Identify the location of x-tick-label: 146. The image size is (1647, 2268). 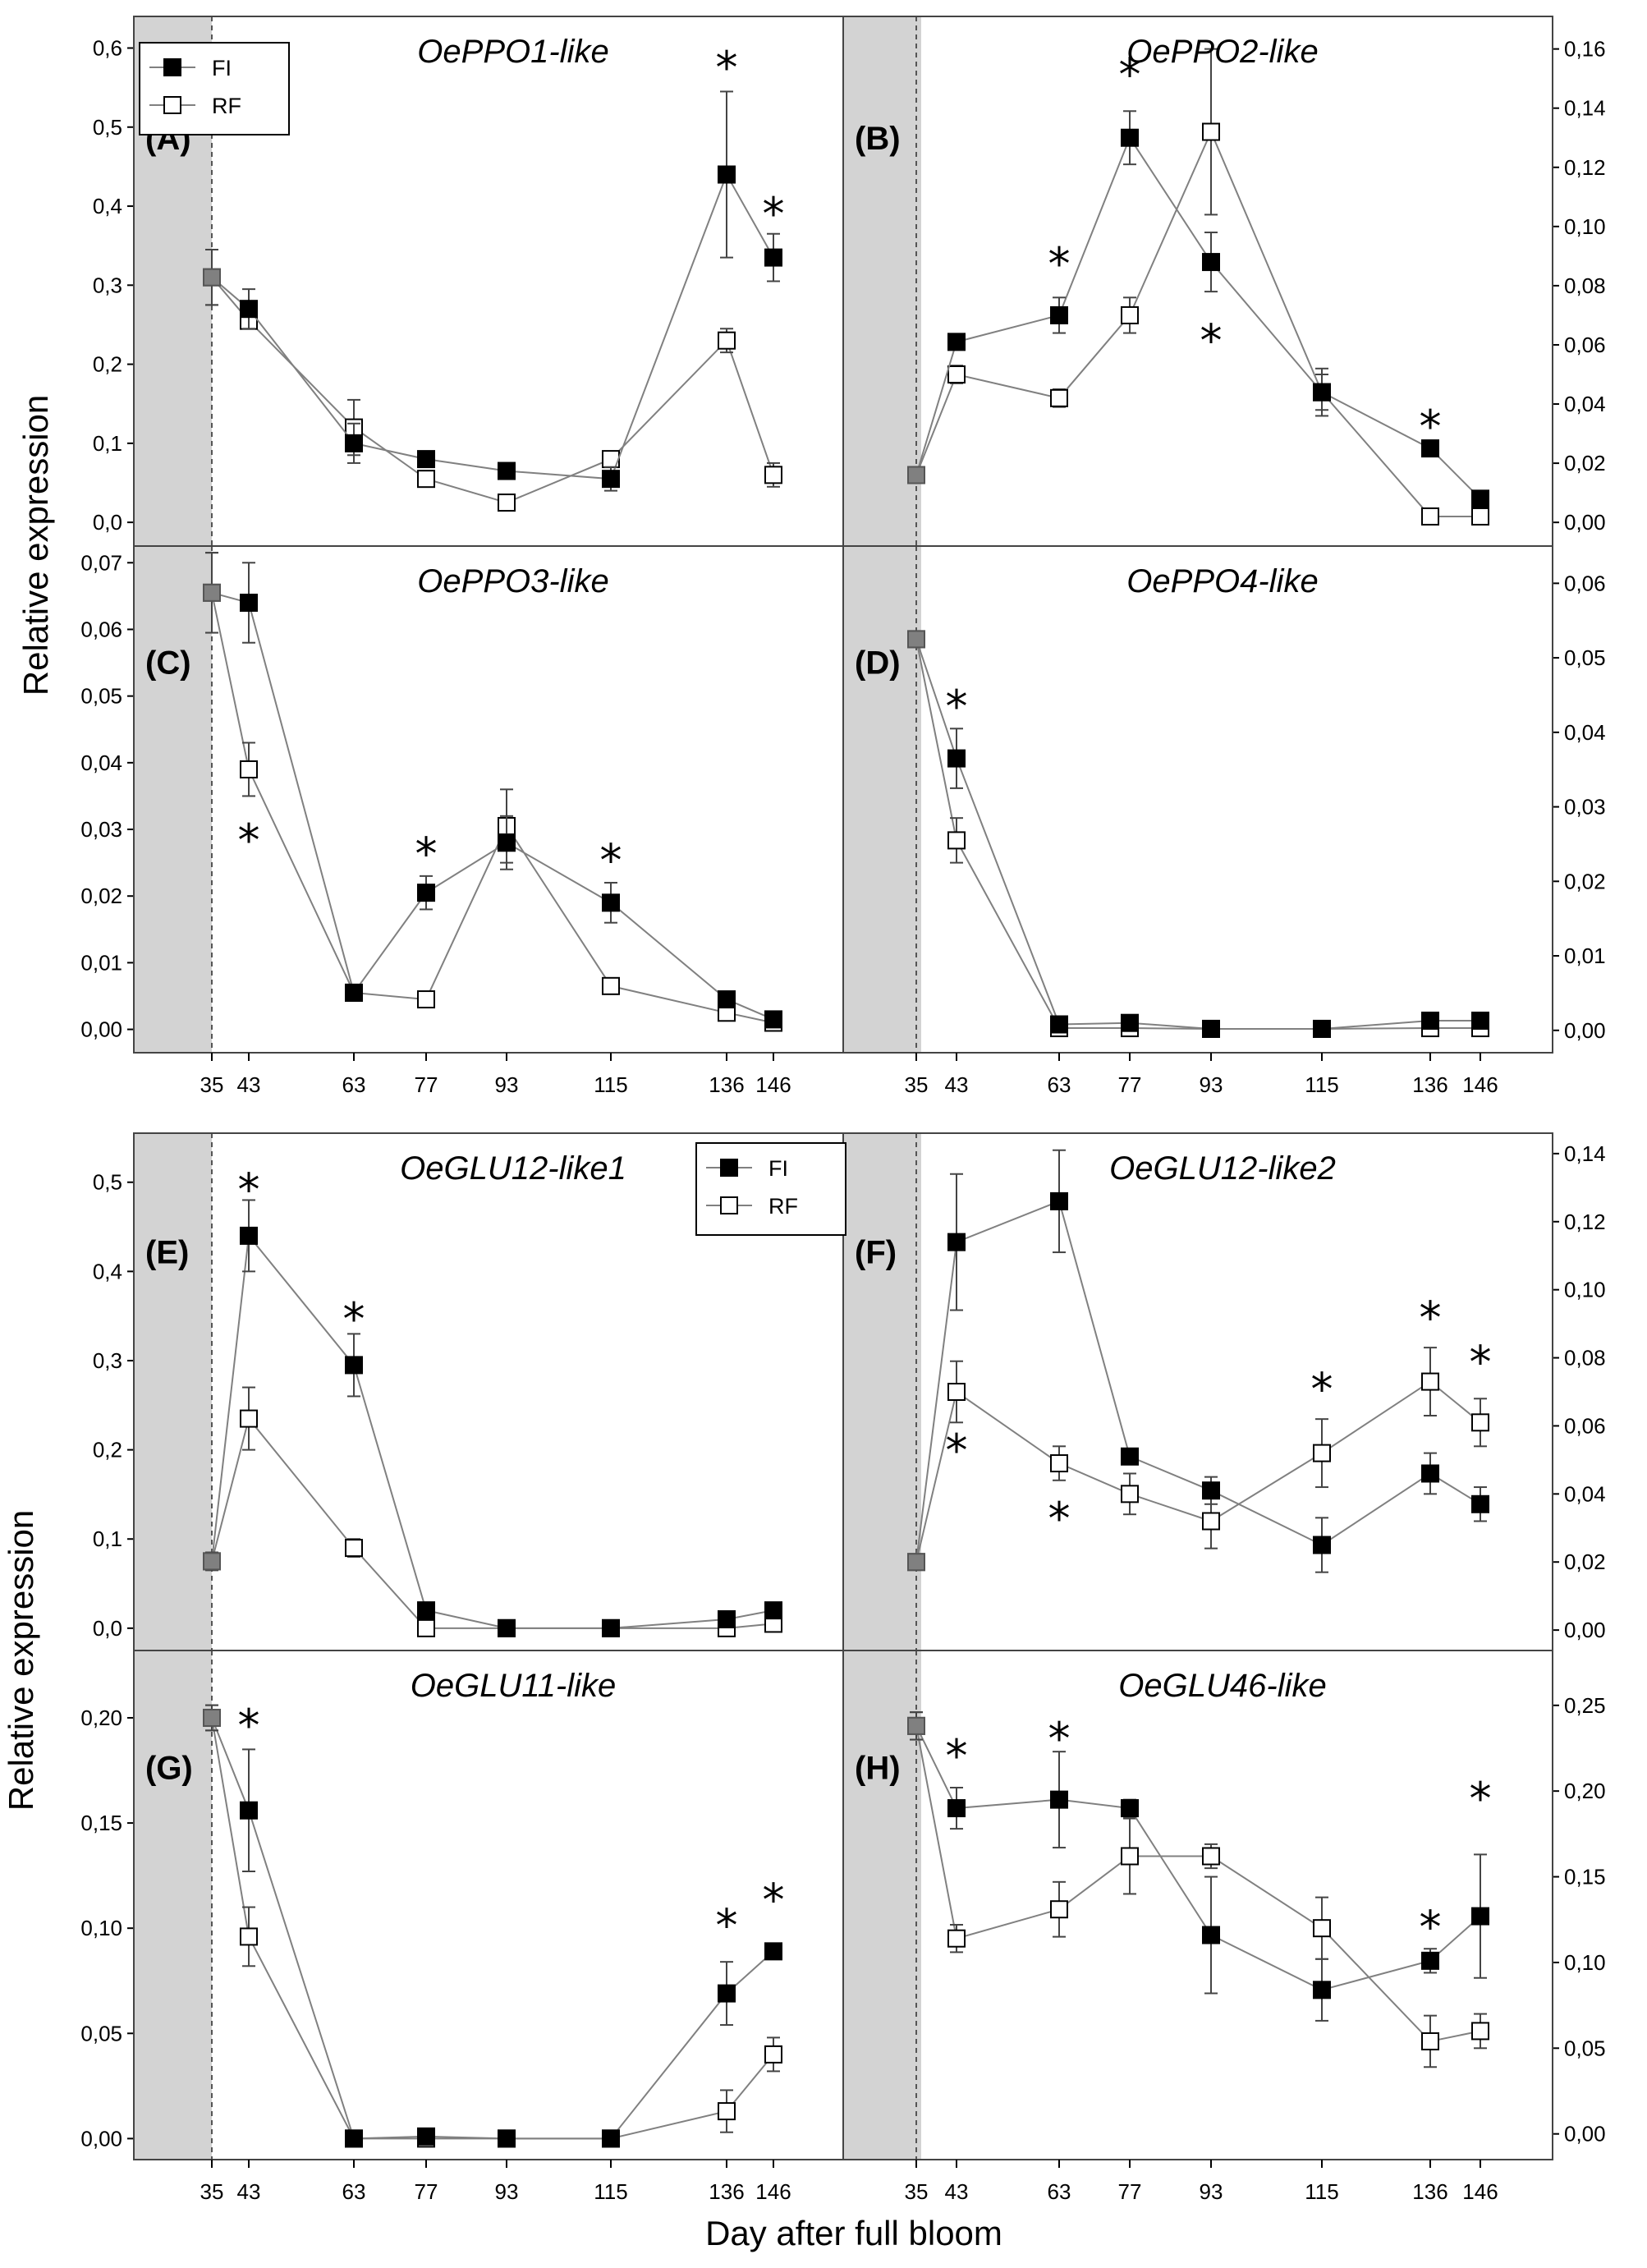
(773, 1084).